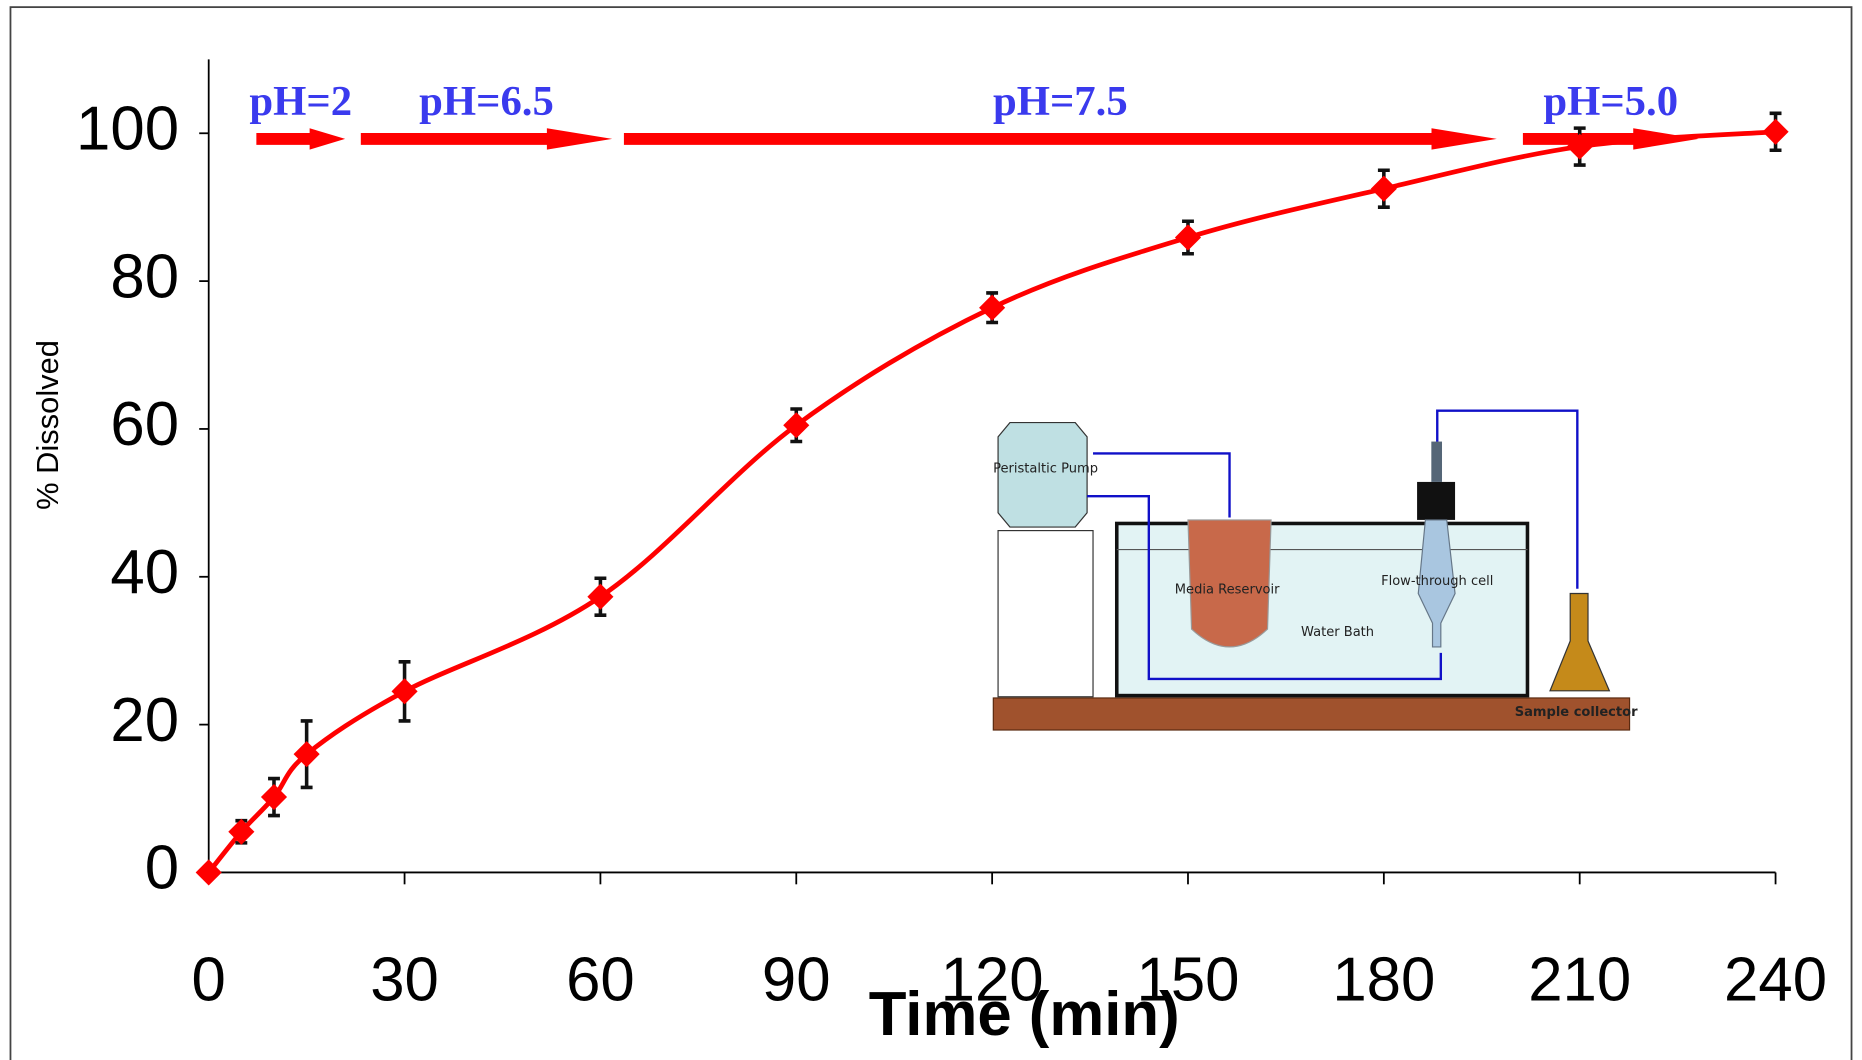 Image resolution: width=1862 pixels, height=1060 pixels. I want to click on tubing, so click(1333, 545).